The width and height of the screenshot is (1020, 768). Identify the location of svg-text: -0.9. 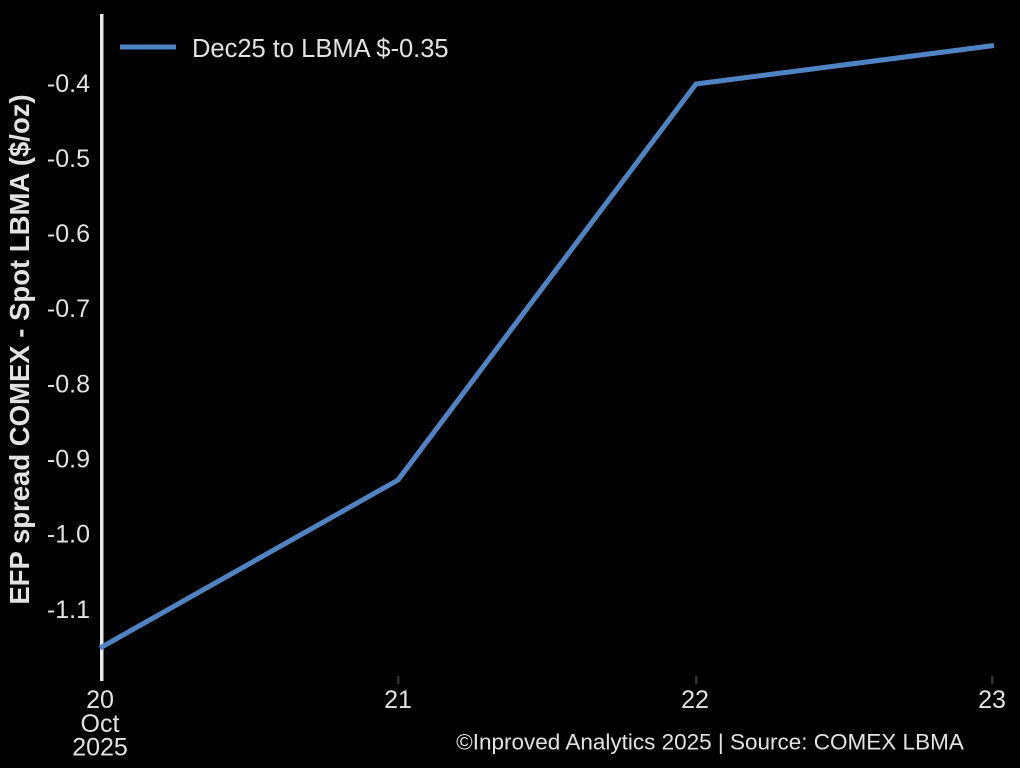
(68, 460).